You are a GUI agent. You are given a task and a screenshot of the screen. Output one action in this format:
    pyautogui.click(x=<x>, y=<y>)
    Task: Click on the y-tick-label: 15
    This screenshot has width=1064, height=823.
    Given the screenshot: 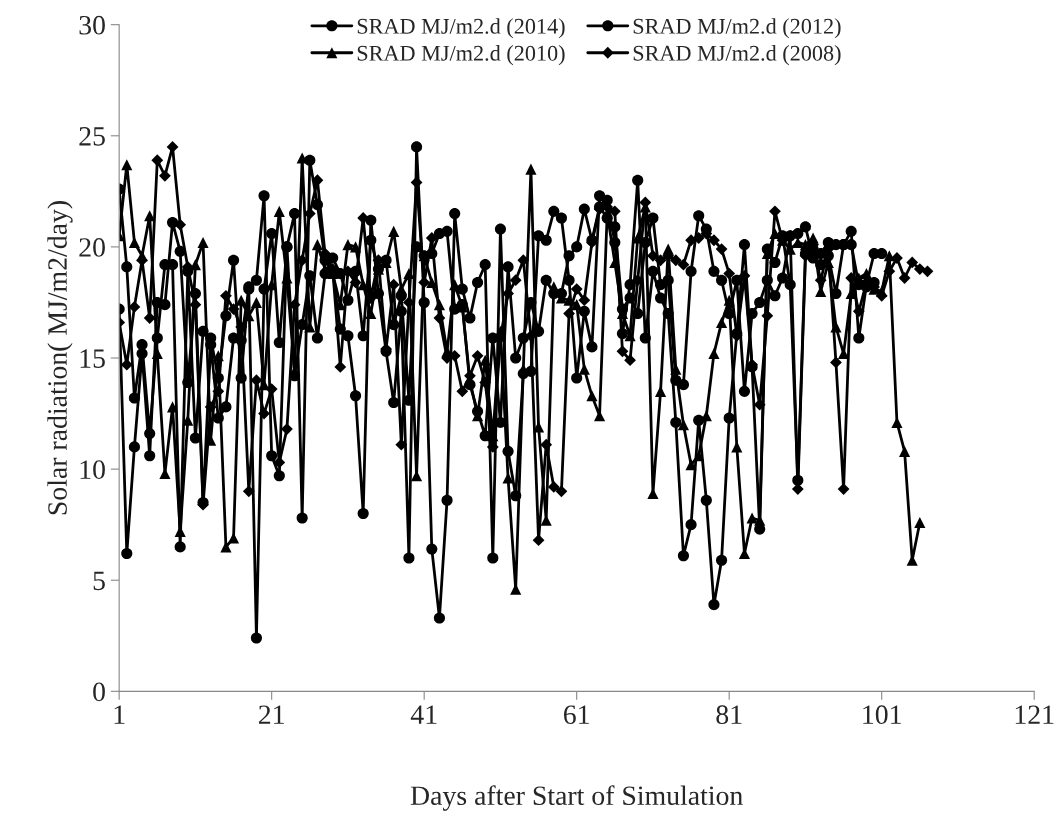 What is the action you would take?
    pyautogui.click(x=92, y=358)
    